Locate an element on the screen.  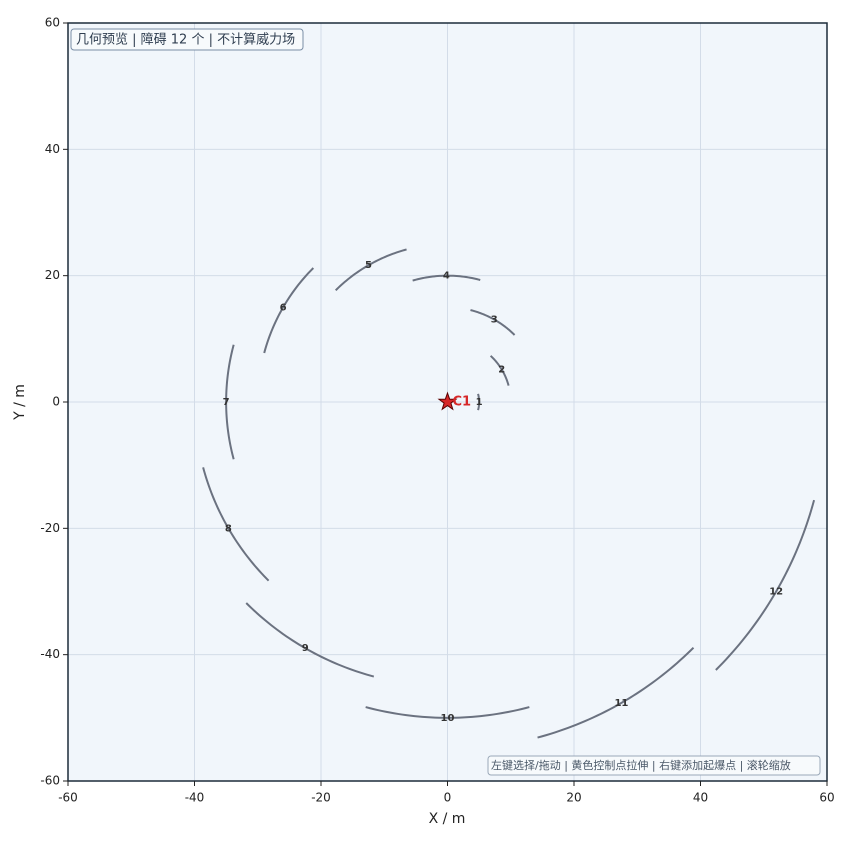
y-axis-label: Y / m is located at coordinates (20, 402).